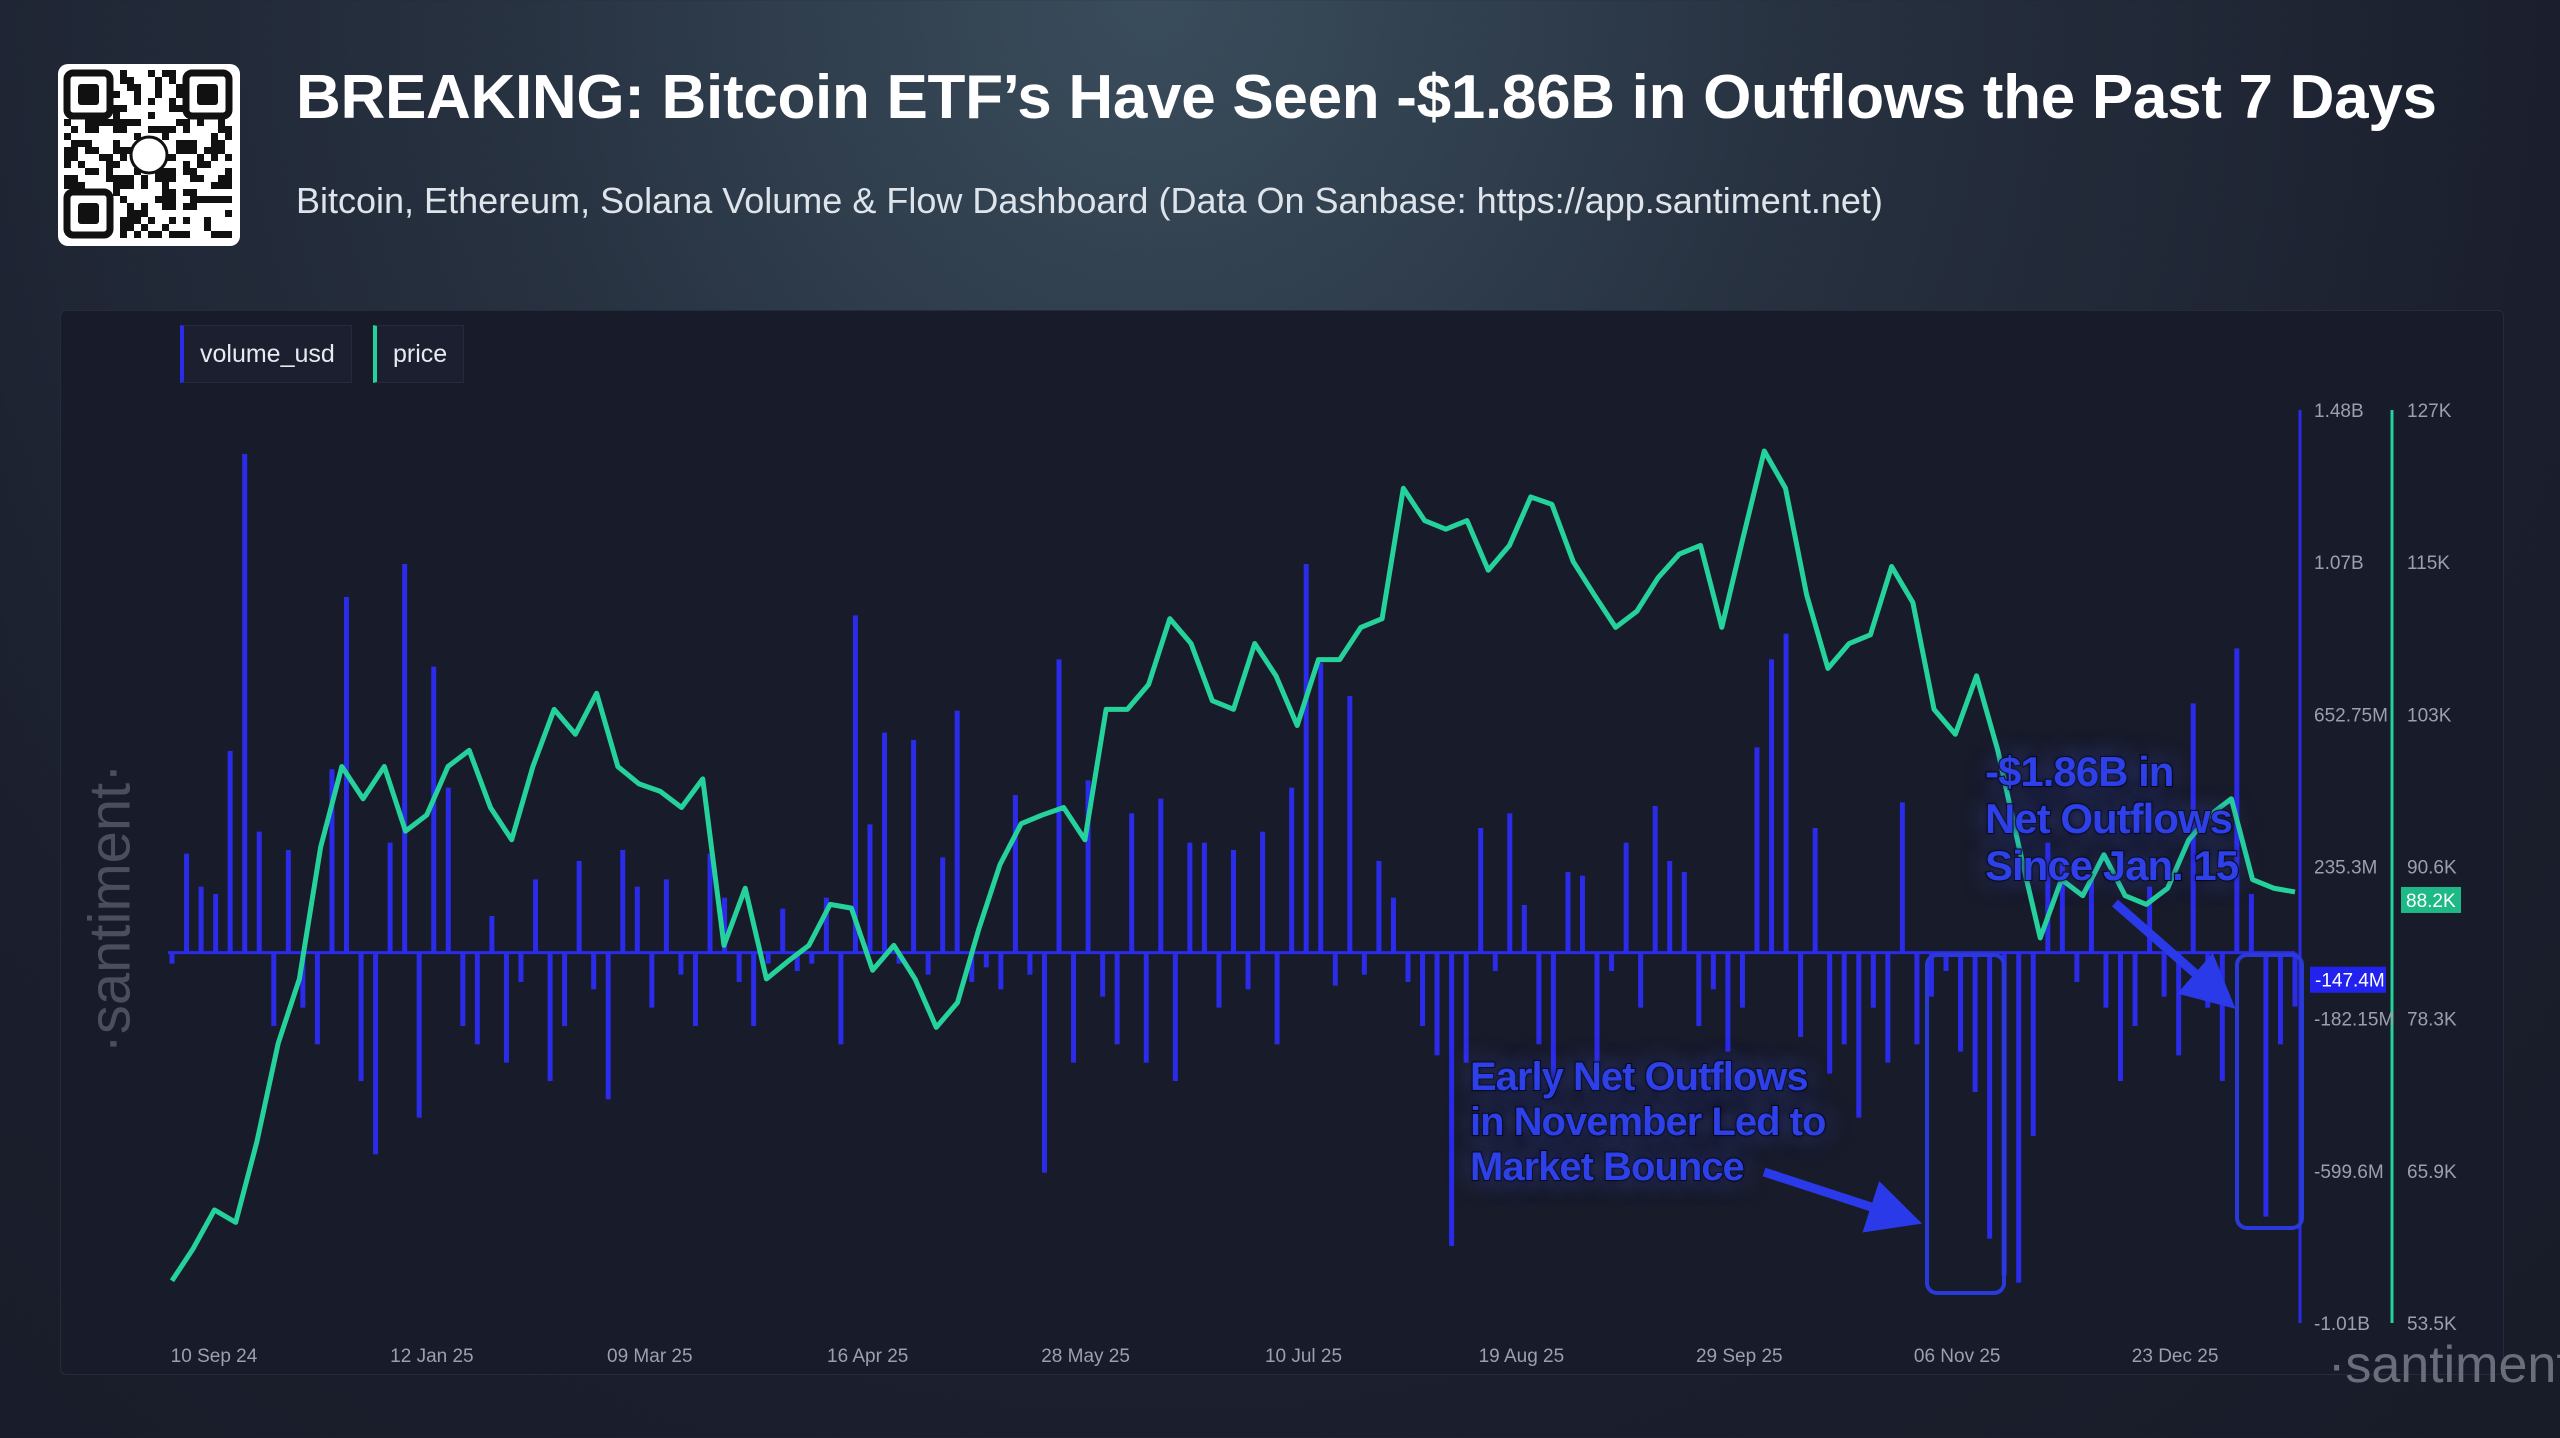 The image size is (2560, 1438). What do you see at coordinates (2432, 868) in the screenshot?
I see `price-tick-label: 90.6K` at bounding box center [2432, 868].